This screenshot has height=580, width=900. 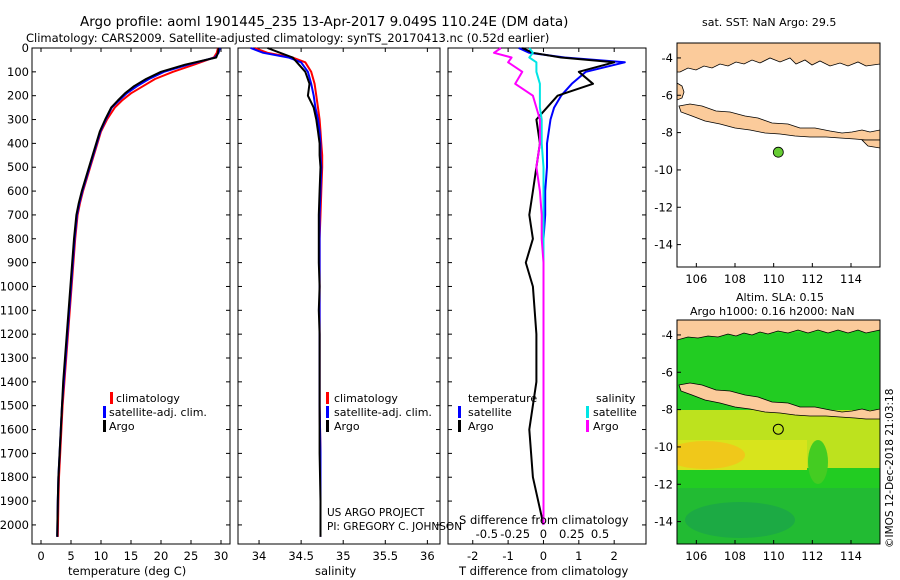 What do you see at coordinates (774, 556) in the screenshot?
I see `lon-tick-label: 110` at bounding box center [774, 556].